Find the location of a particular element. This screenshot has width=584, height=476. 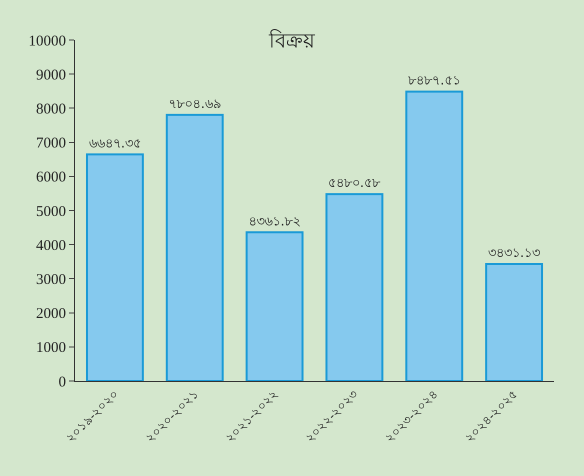

data-label: ৮৪৮৭.৫১ is located at coordinates (434, 81).